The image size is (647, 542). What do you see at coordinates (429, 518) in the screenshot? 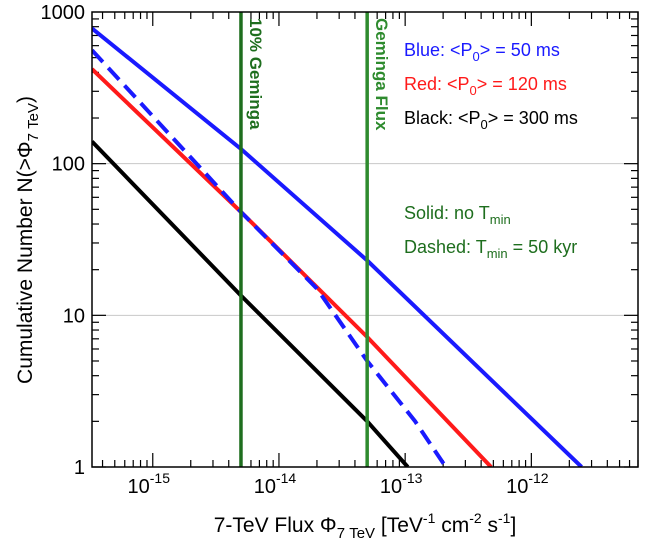
I see `x-axis-label-exp1: -1` at bounding box center [429, 518].